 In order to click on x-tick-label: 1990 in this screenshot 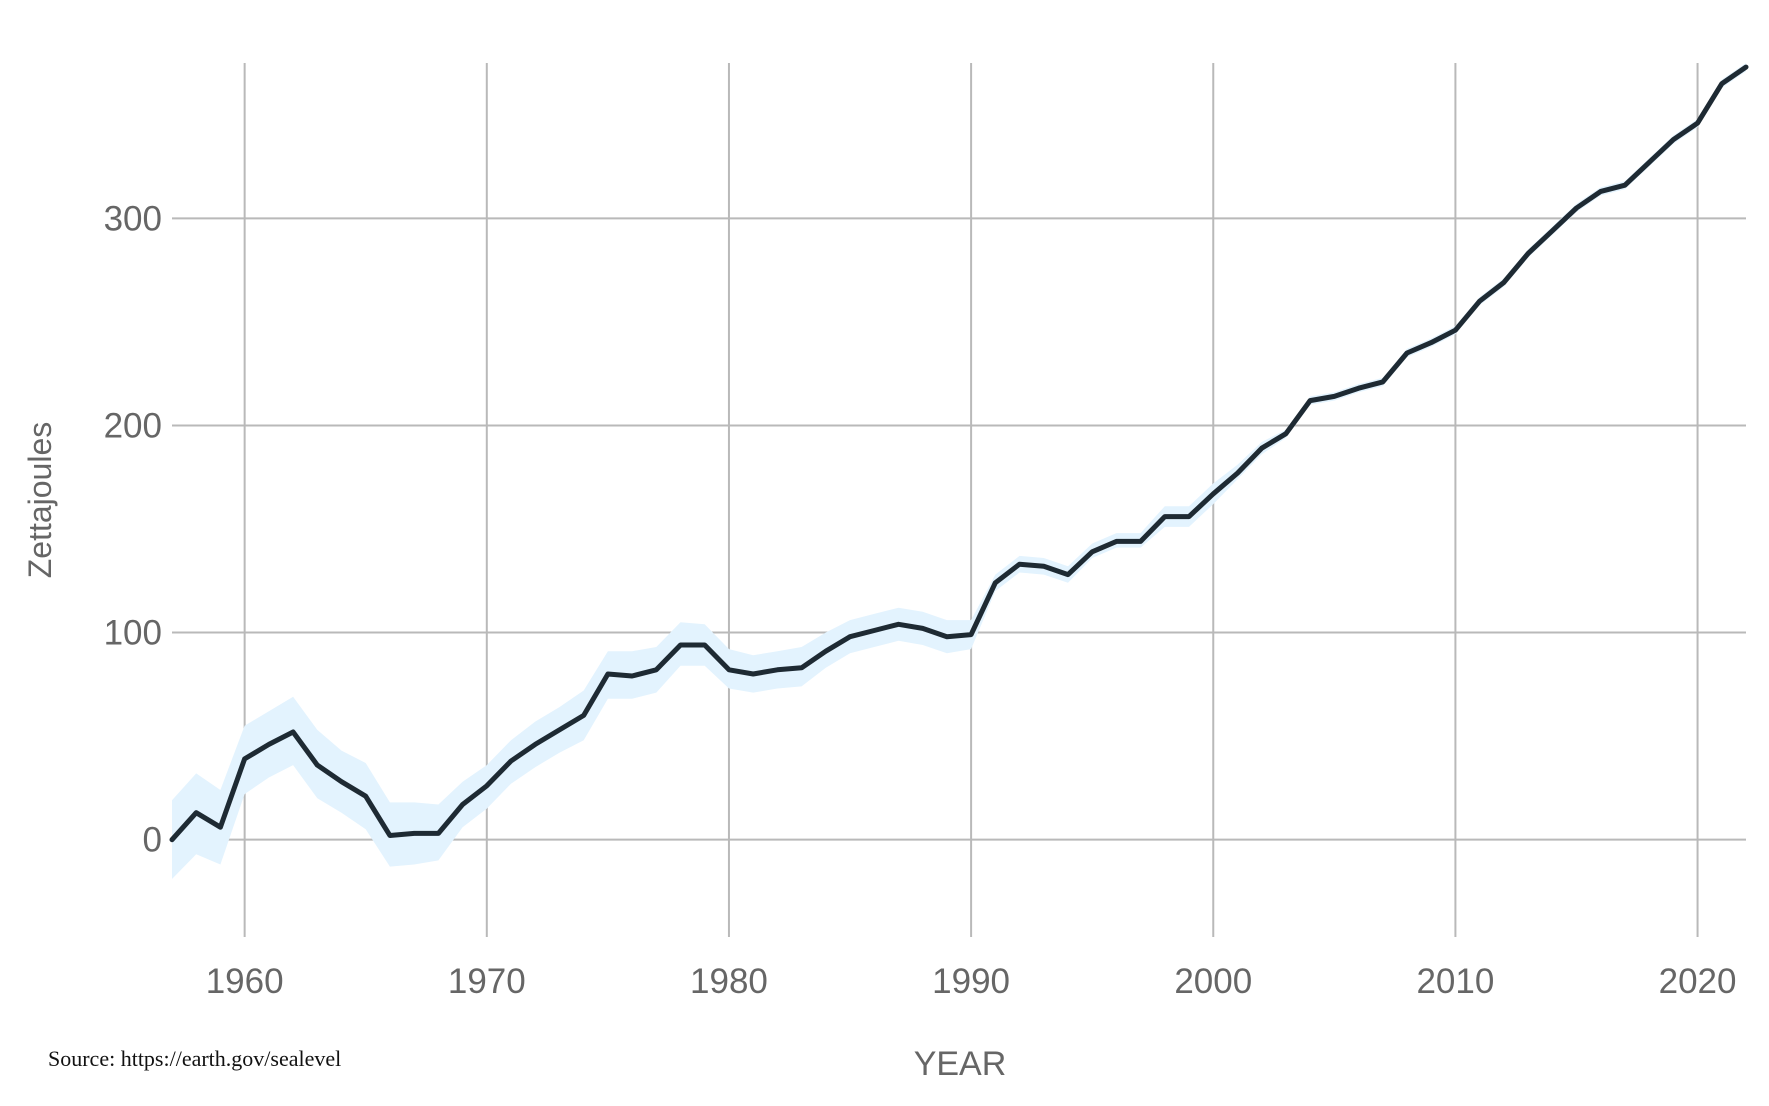, I will do `click(971, 981)`.